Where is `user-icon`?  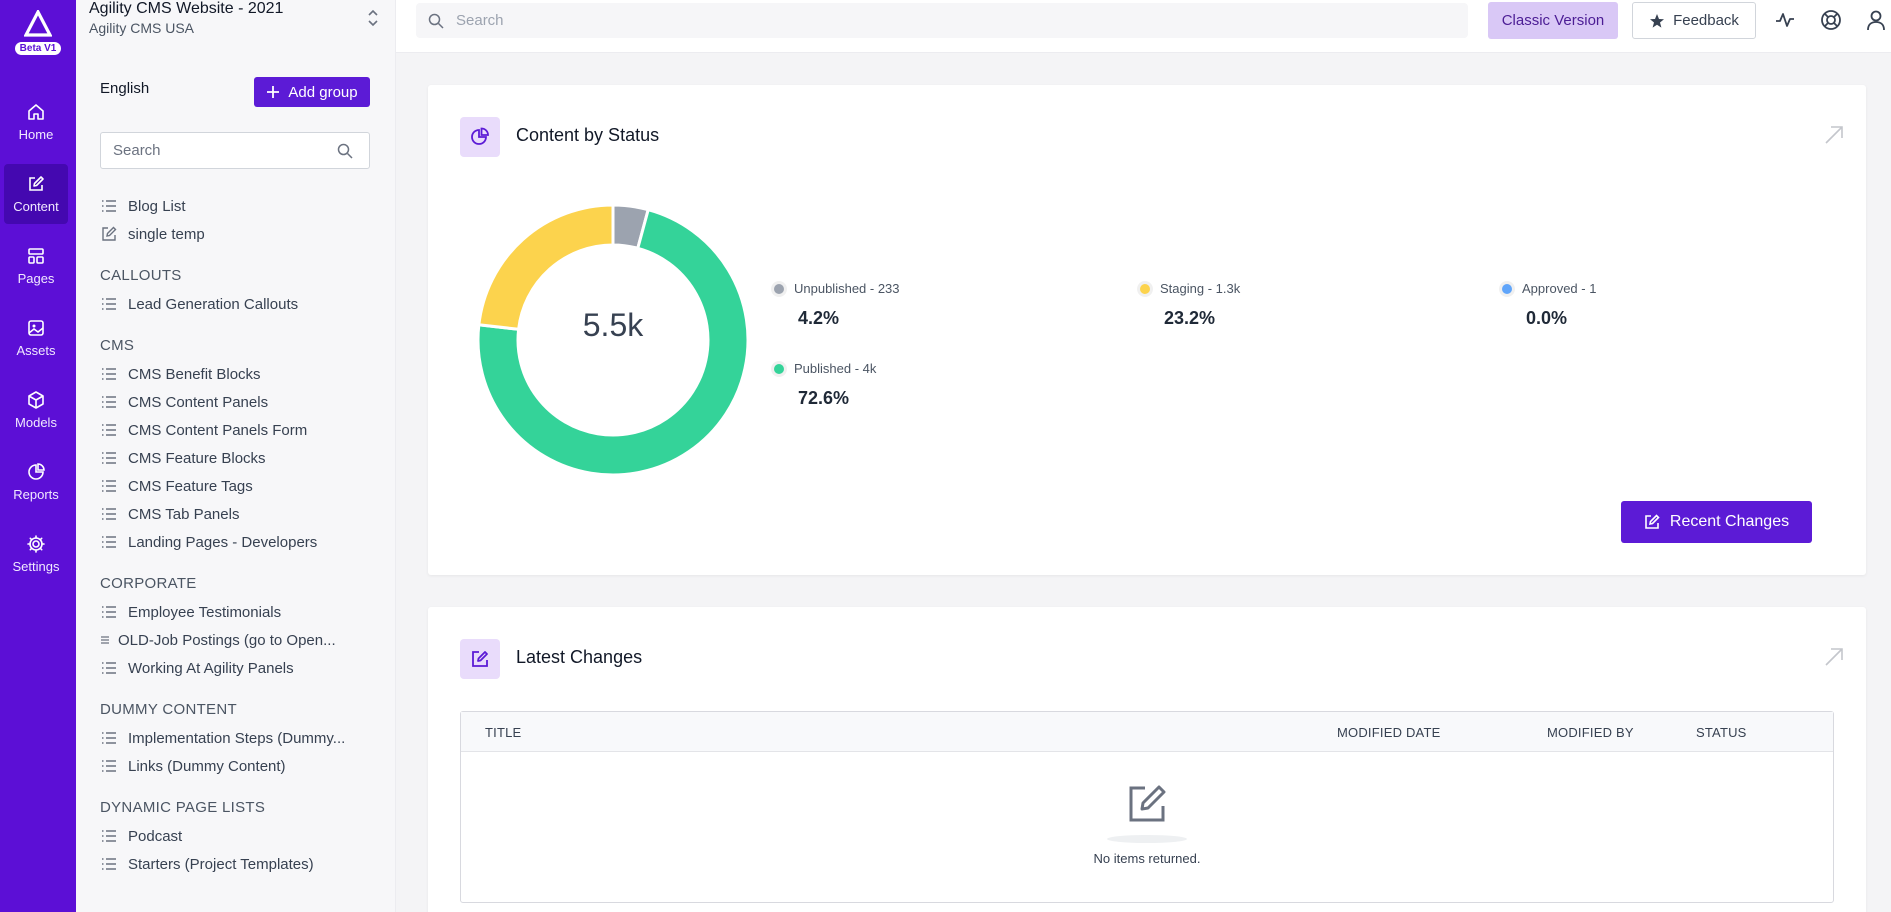
user-icon is located at coordinates (1876, 20).